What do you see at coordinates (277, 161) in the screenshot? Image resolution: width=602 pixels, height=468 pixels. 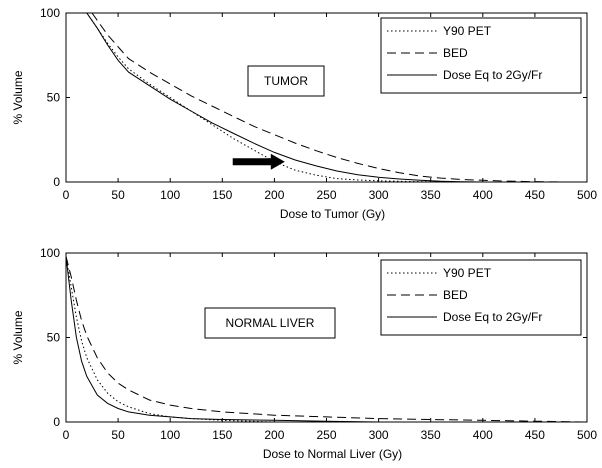 I see `arrow-head` at bounding box center [277, 161].